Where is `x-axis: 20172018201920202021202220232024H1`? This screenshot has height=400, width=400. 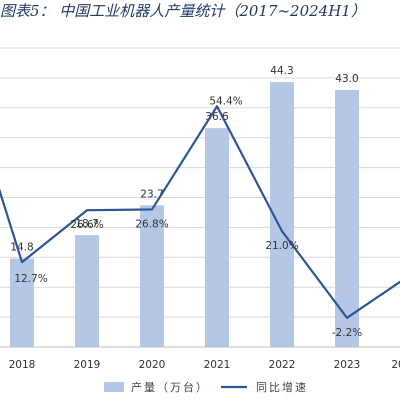 x-axis: 20172018201920202021202220232024H1 is located at coordinates (200, 358).